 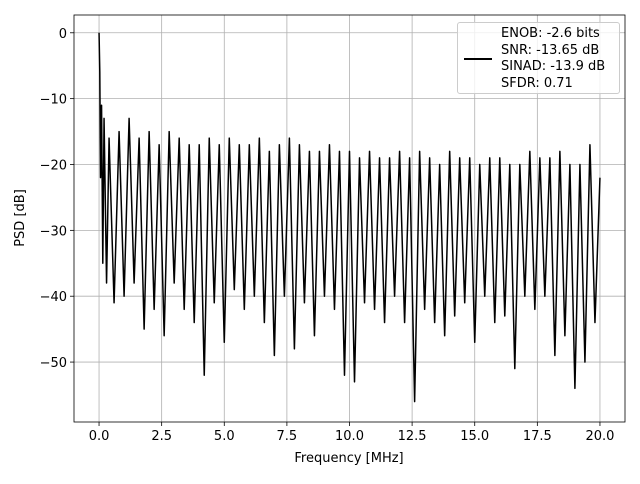 I want to click on y-tick-label: −20, so click(x=53, y=165).